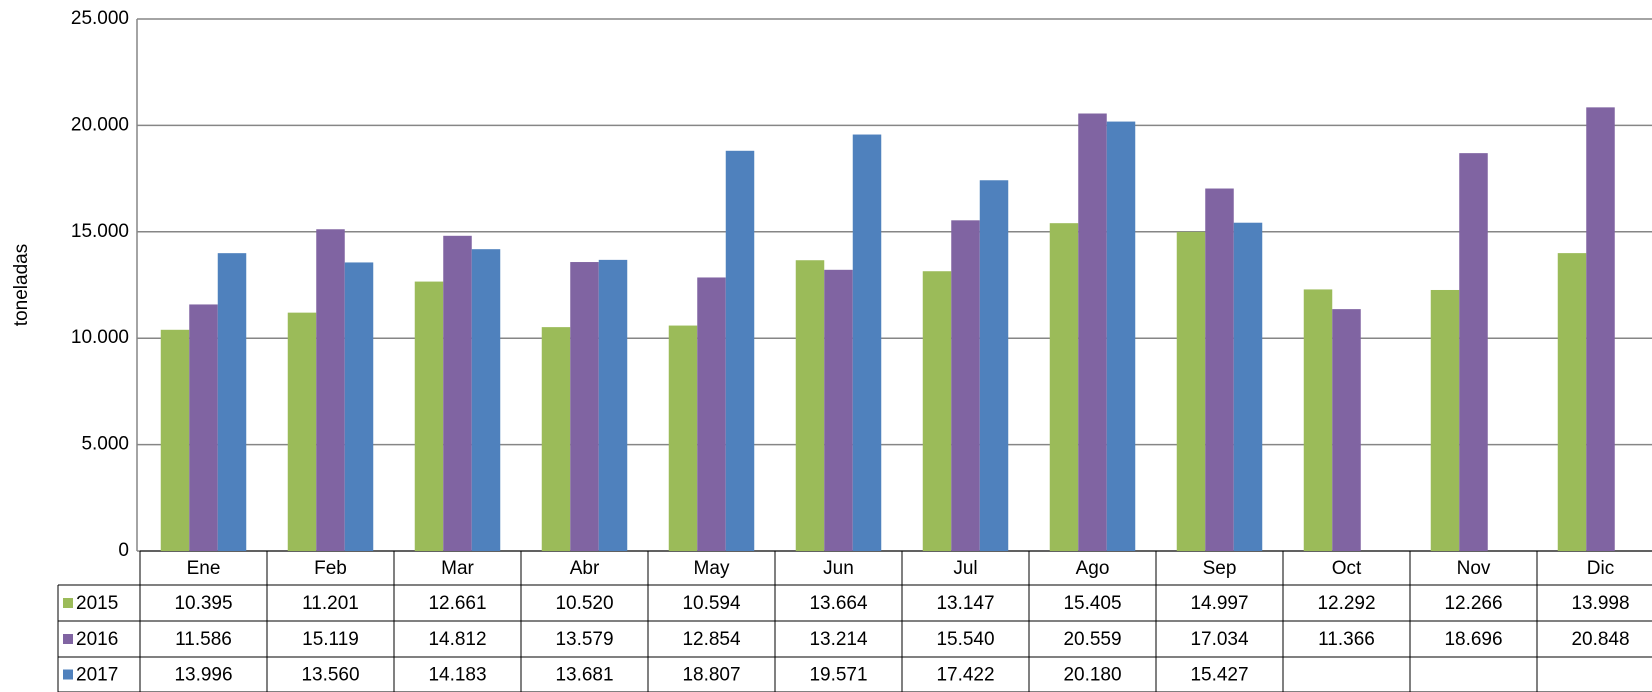 This screenshot has width=1652, height=692. Describe the element at coordinates (585, 568) in the screenshot. I see `x-tick-label: Abr` at that location.